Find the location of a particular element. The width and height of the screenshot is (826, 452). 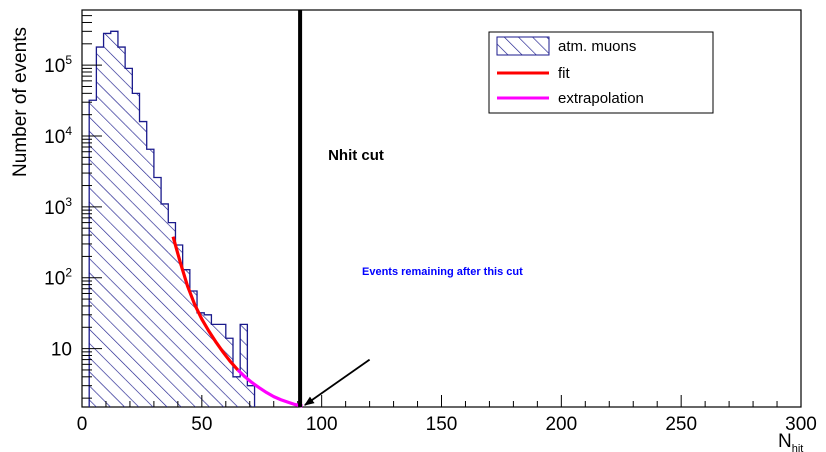

legend-label-atm-muons: atm. muons is located at coordinates (597, 46).